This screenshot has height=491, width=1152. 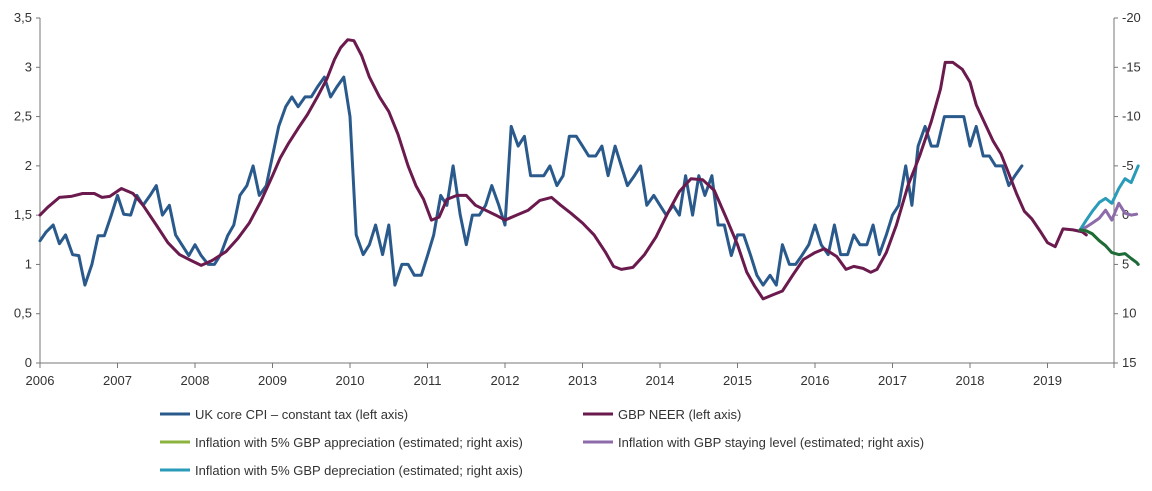 What do you see at coordinates (1129, 362) in the screenshot?
I see `right-tick-label: 15` at bounding box center [1129, 362].